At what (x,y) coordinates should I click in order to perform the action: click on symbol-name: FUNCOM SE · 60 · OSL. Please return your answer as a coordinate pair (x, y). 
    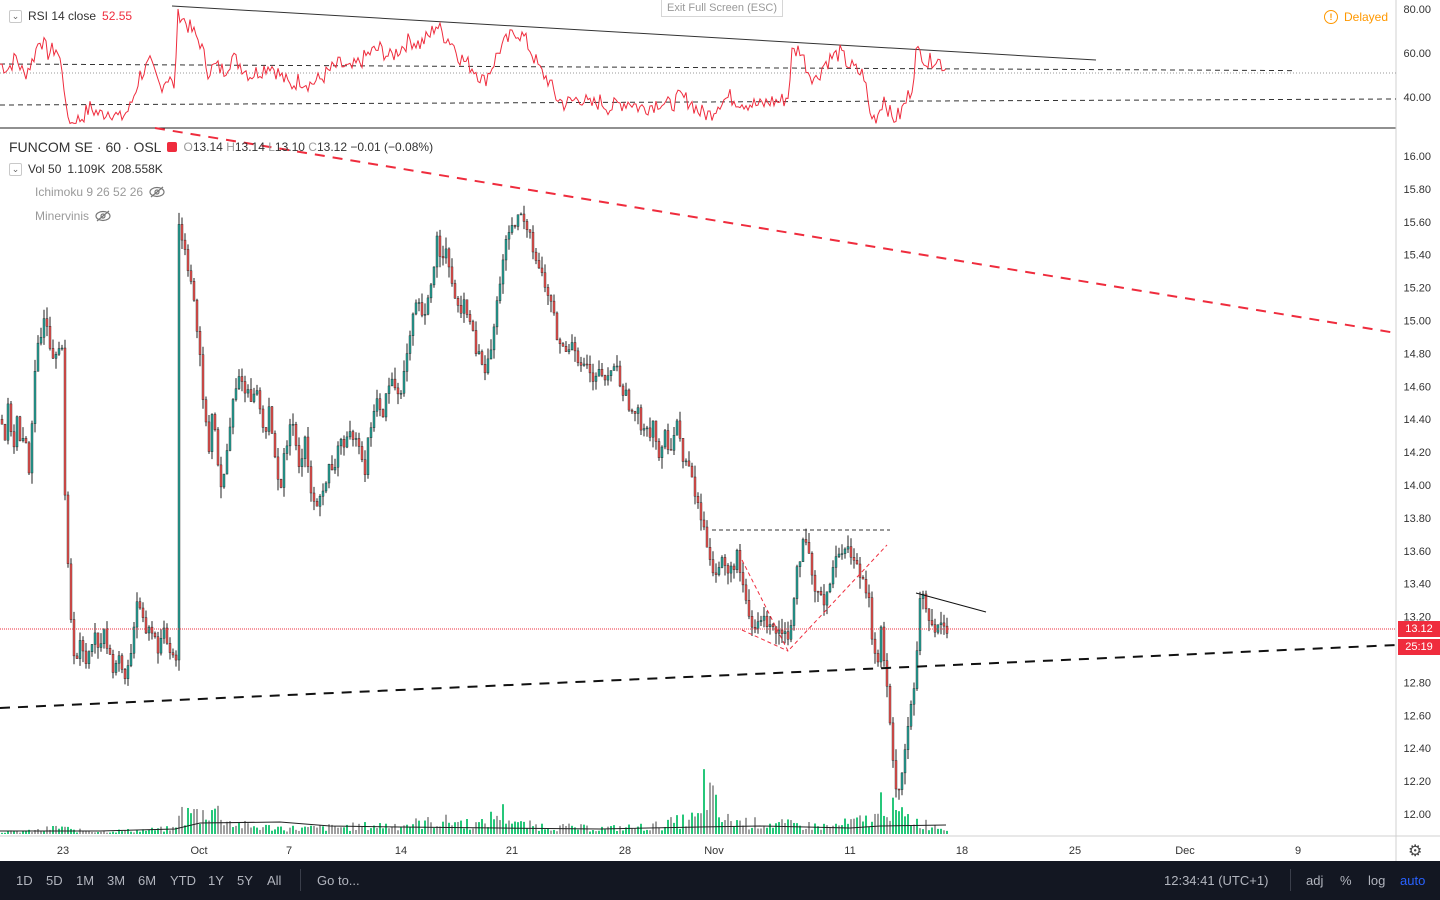
    Looking at the image, I should click on (85, 147).